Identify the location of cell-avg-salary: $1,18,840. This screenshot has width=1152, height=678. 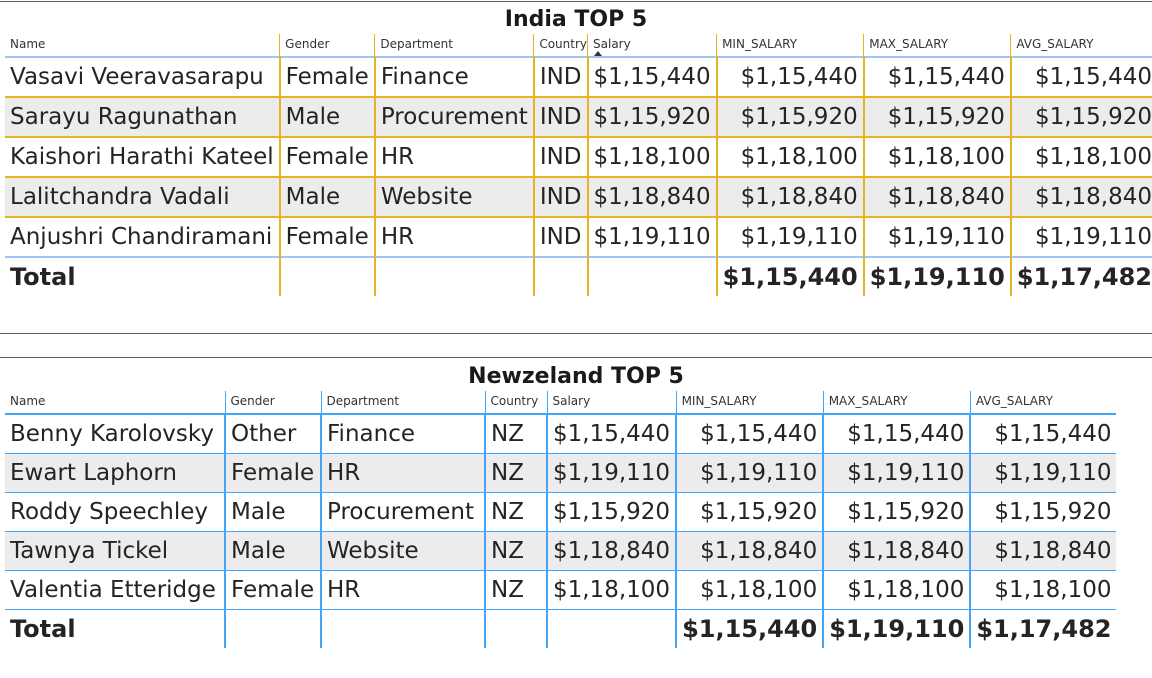
(1093, 197).